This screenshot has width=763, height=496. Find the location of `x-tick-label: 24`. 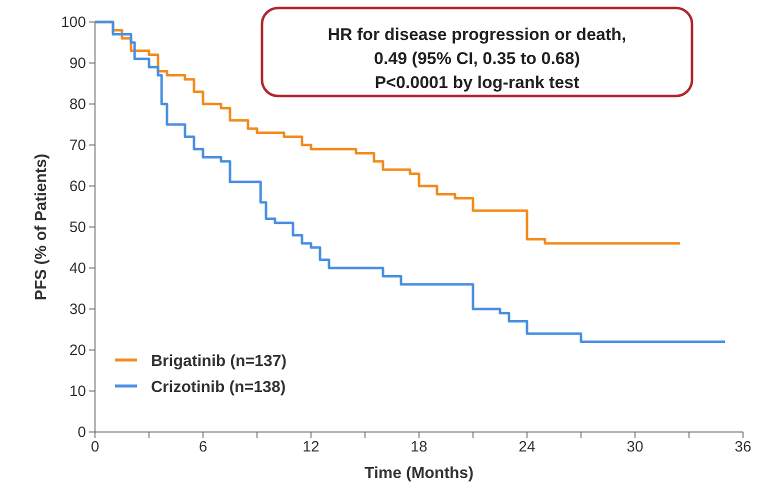

x-tick-label: 24 is located at coordinates (527, 447).